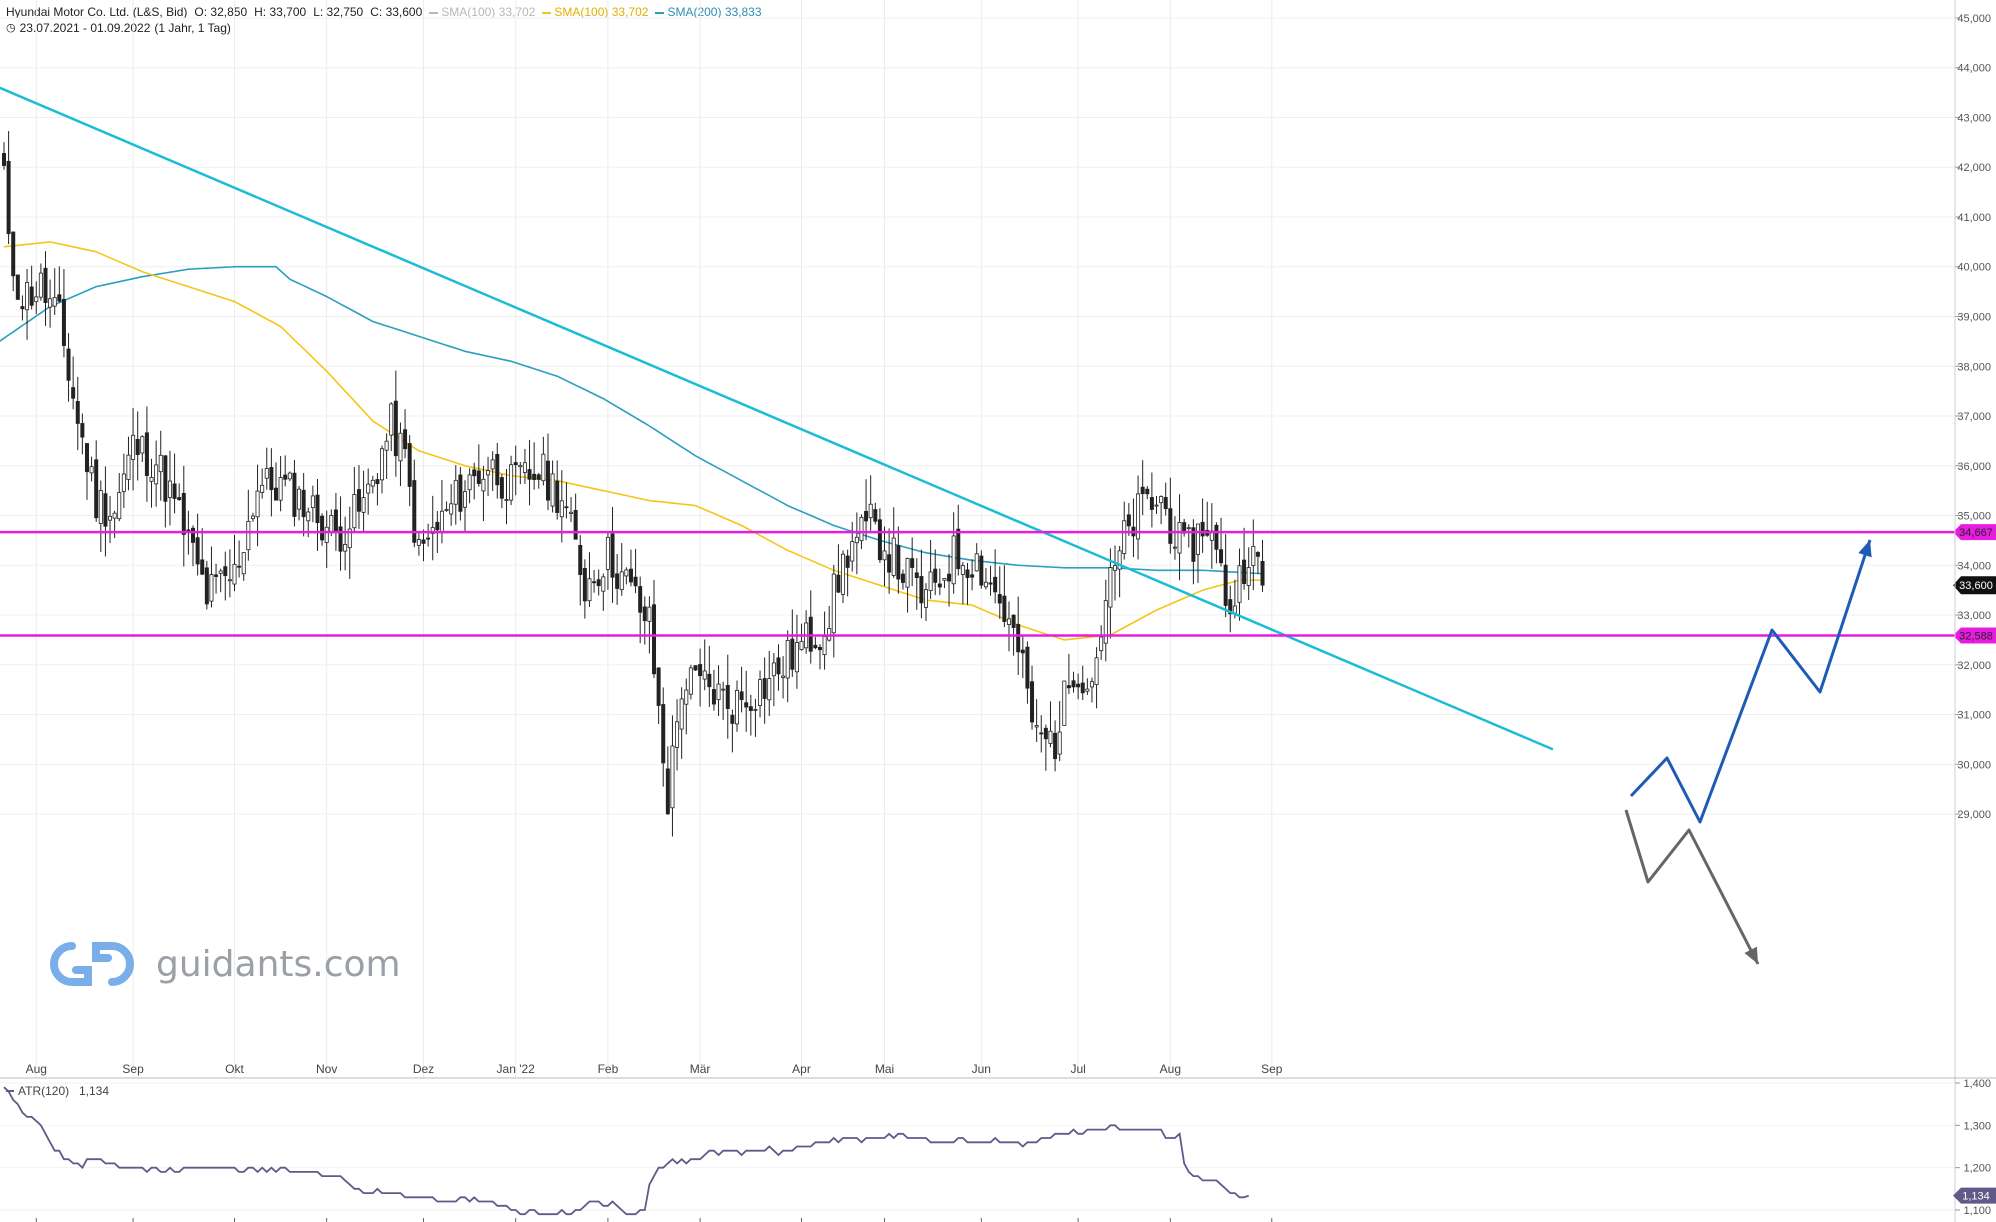 The width and height of the screenshot is (1996, 1222). I want to click on forecast-up-arrow-head, so click(1865, 549).